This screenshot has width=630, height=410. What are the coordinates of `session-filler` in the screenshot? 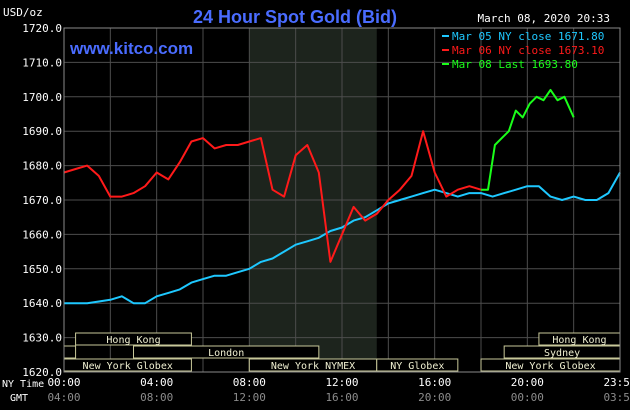 It's located at (70, 352).